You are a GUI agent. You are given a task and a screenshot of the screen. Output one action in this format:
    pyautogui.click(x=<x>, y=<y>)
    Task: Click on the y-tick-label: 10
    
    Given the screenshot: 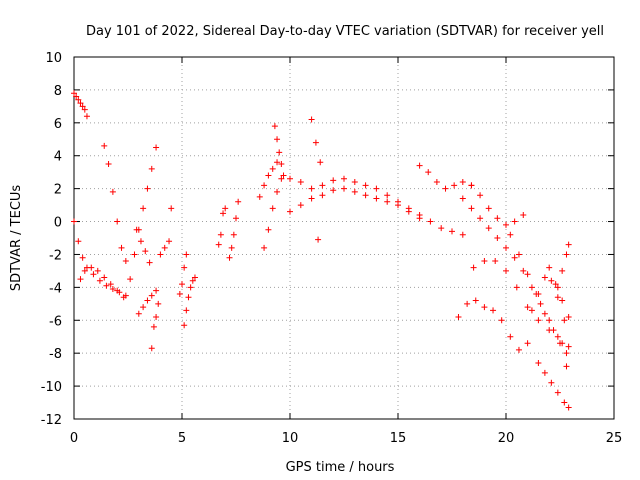 What is the action you would take?
    pyautogui.click(x=53, y=58)
    